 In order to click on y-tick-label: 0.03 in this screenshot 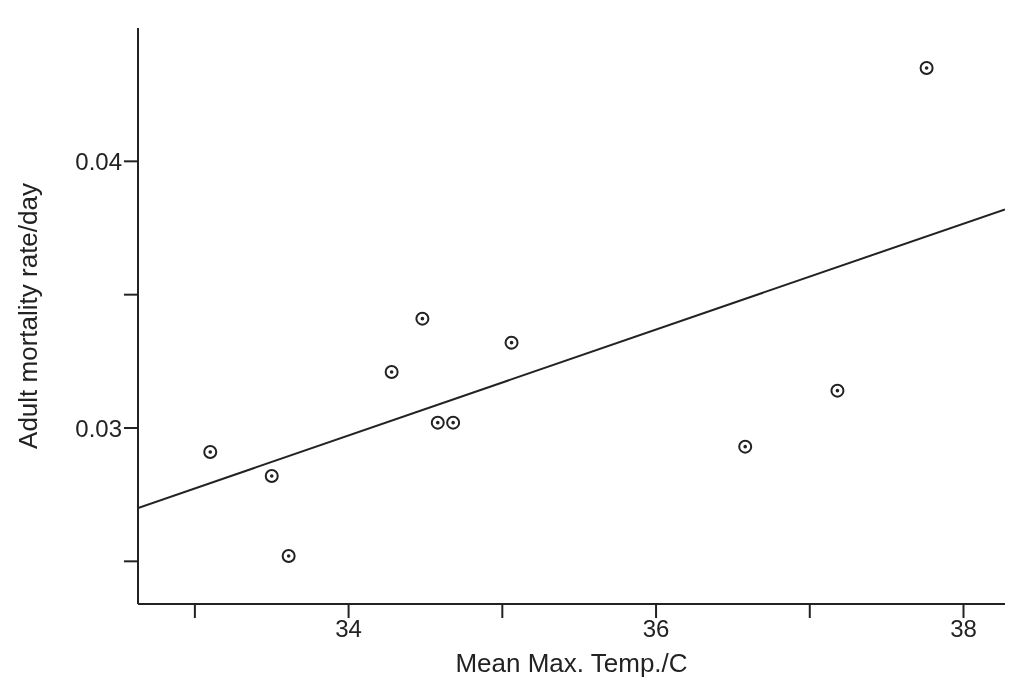, I will do `click(98, 428)`.